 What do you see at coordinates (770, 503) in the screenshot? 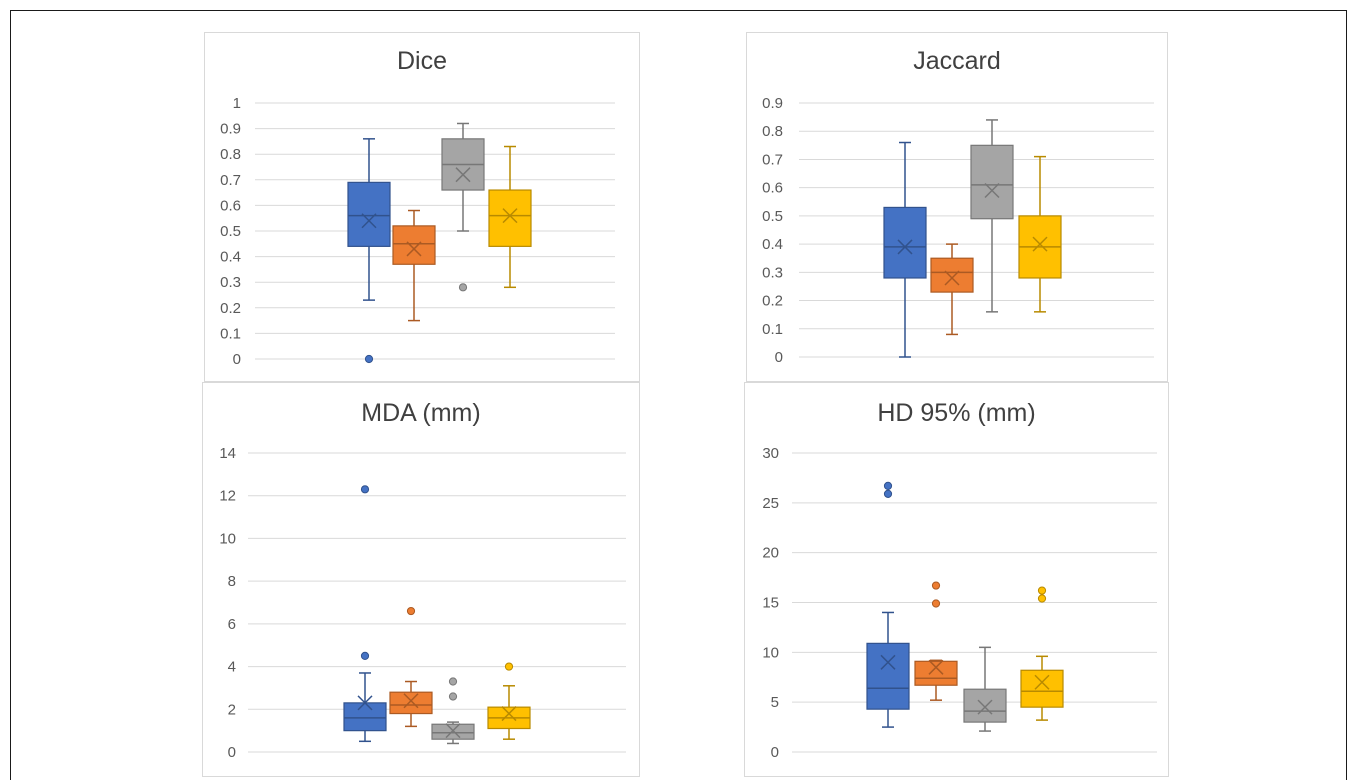
I see `y-tick-label: 25` at bounding box center [770, 503].